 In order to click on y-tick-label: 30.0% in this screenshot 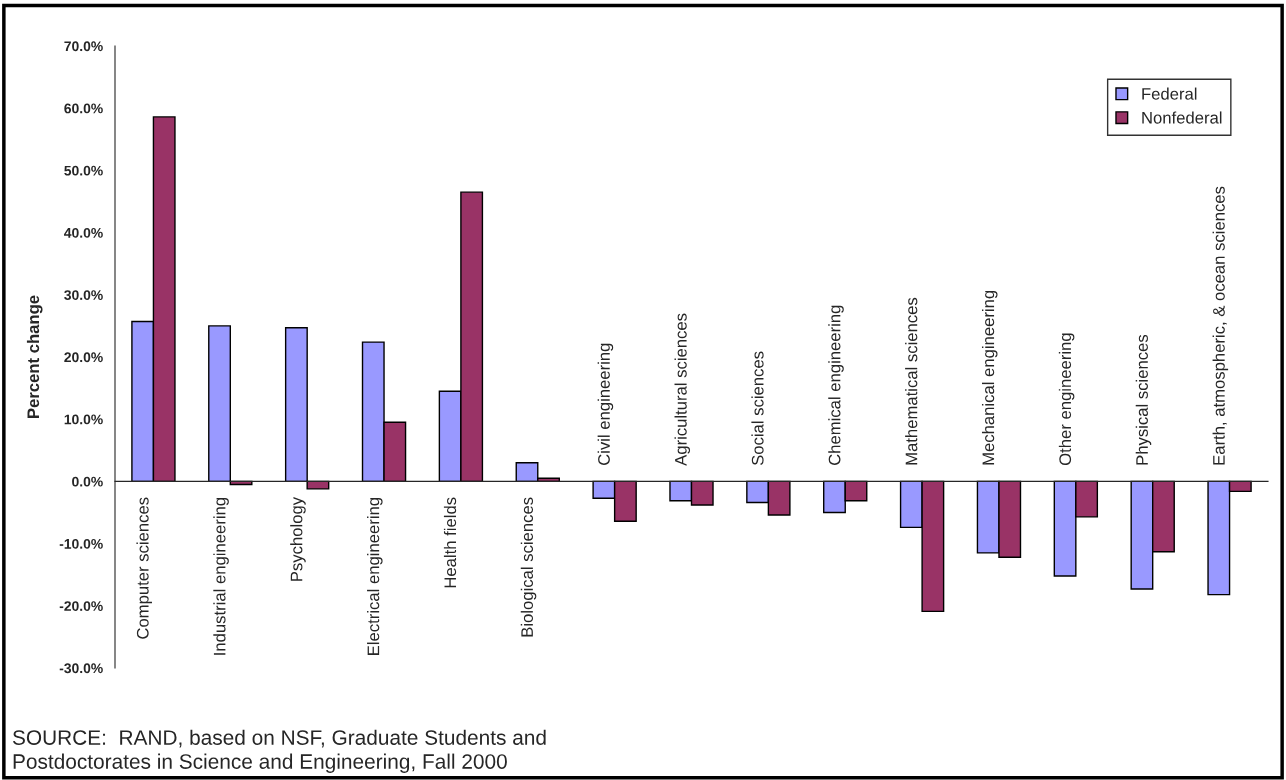, I will do `click(83, 295)`.